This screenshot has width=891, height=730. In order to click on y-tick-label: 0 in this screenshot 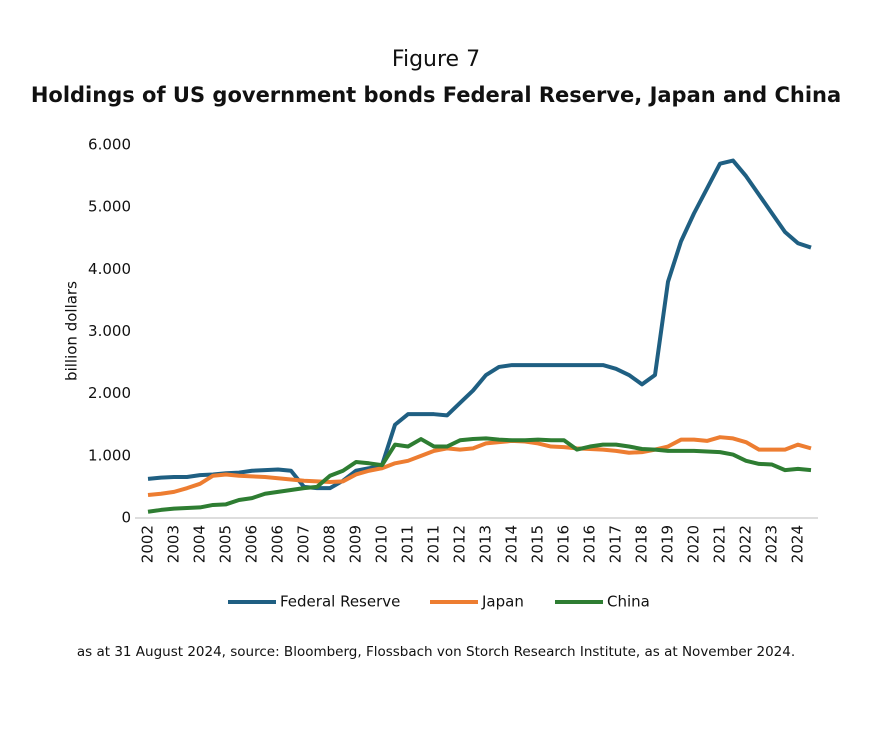, I will do `click(126, 518)`.